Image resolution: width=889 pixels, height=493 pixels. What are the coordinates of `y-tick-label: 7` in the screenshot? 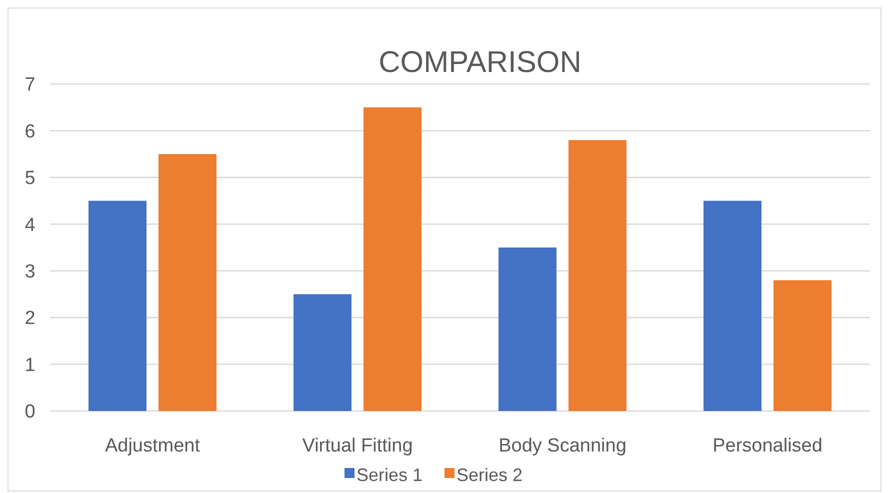 It's located at (30, 85).